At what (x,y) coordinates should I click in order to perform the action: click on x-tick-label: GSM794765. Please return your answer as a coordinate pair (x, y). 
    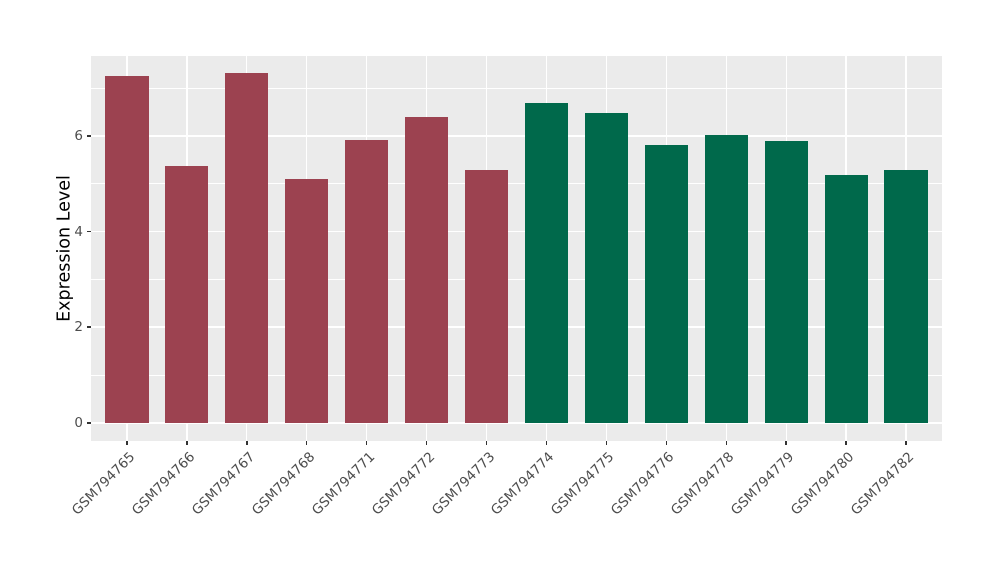
    Looking at the image, I should click on (103, 484).